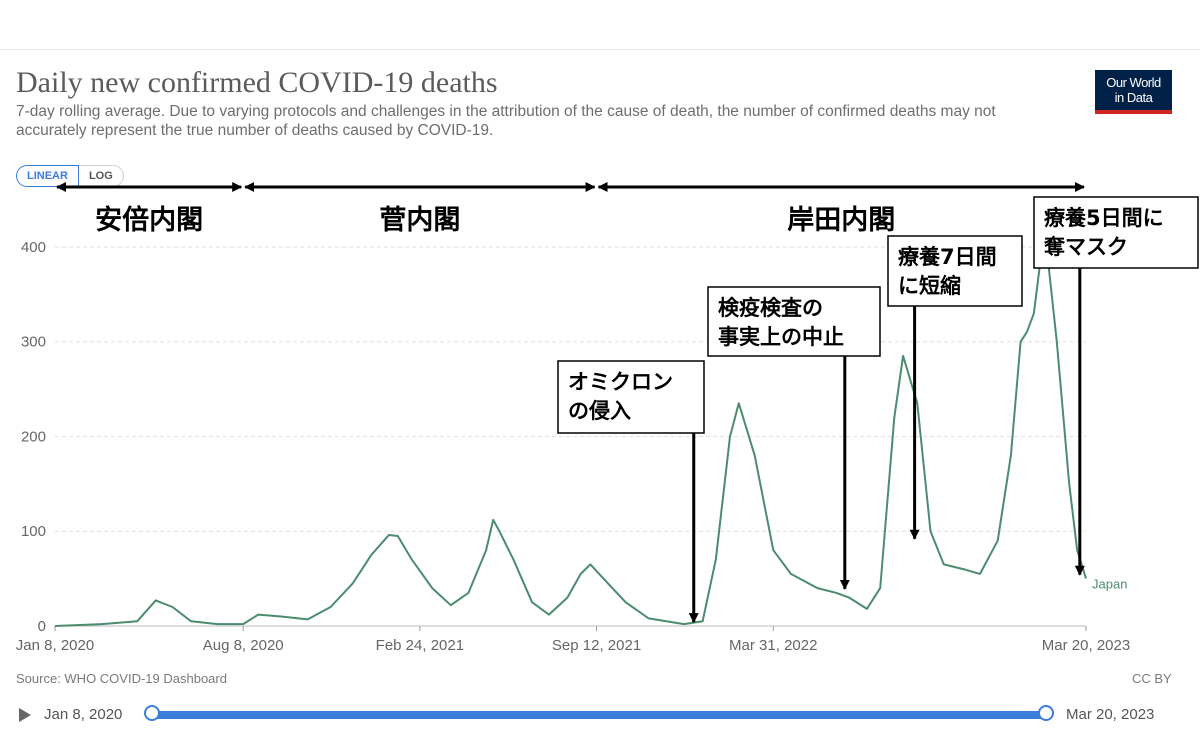  I want to click on timeline-start-label: Jan 8, 2020, so click(83, 714).